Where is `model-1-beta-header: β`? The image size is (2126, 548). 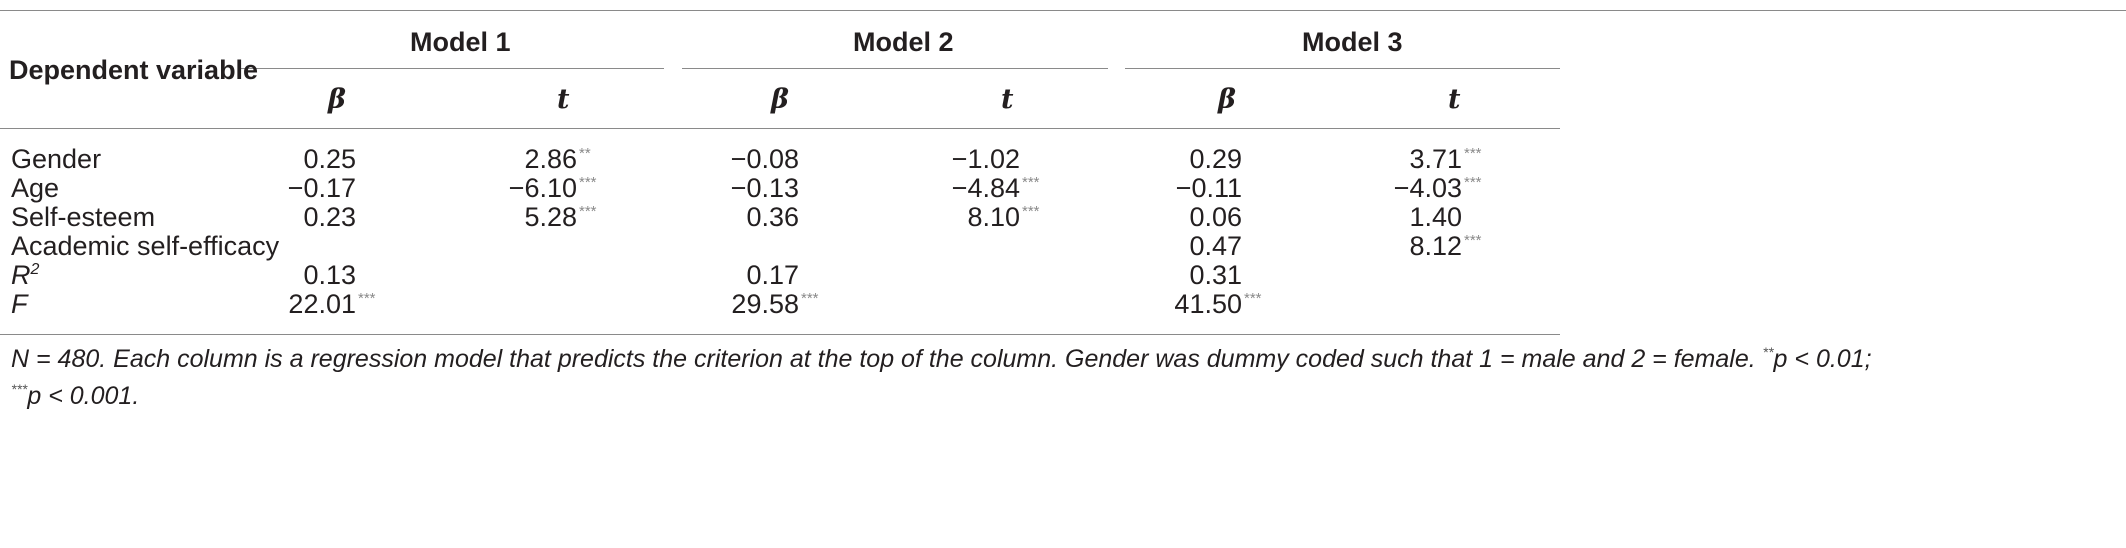 model-1-beta-header: β is located at coordinates (337, 99).